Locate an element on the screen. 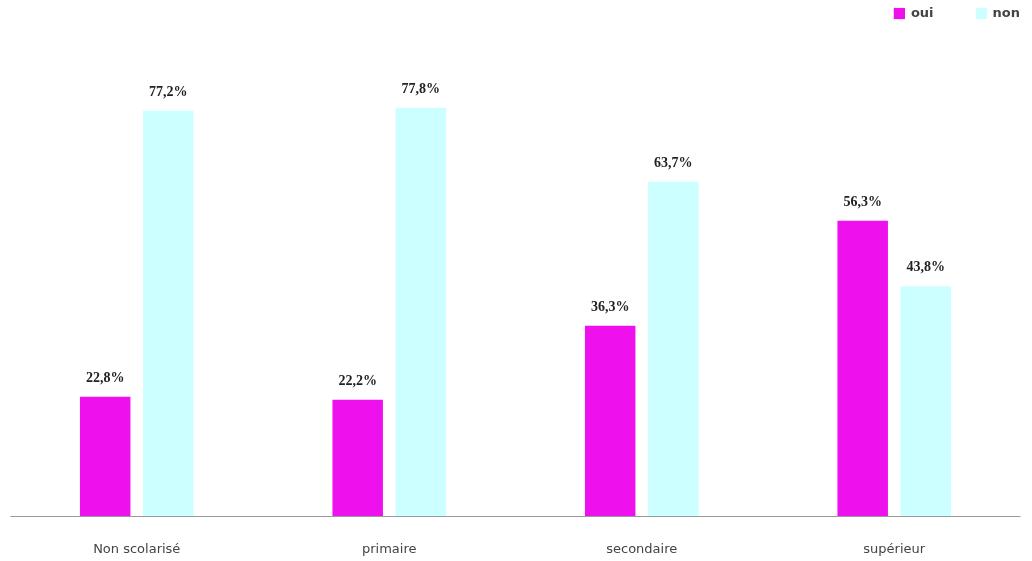 The height and width of the screenshot is (561, 1032). data-label: 36,3% is located at coordinates (610, 306).